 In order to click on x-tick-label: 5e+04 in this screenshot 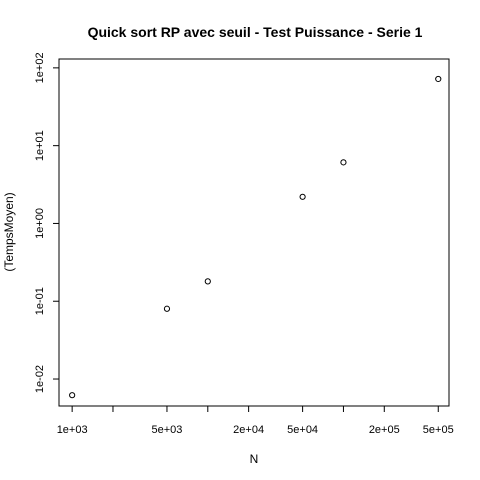, I will do `click(302, 430)`.